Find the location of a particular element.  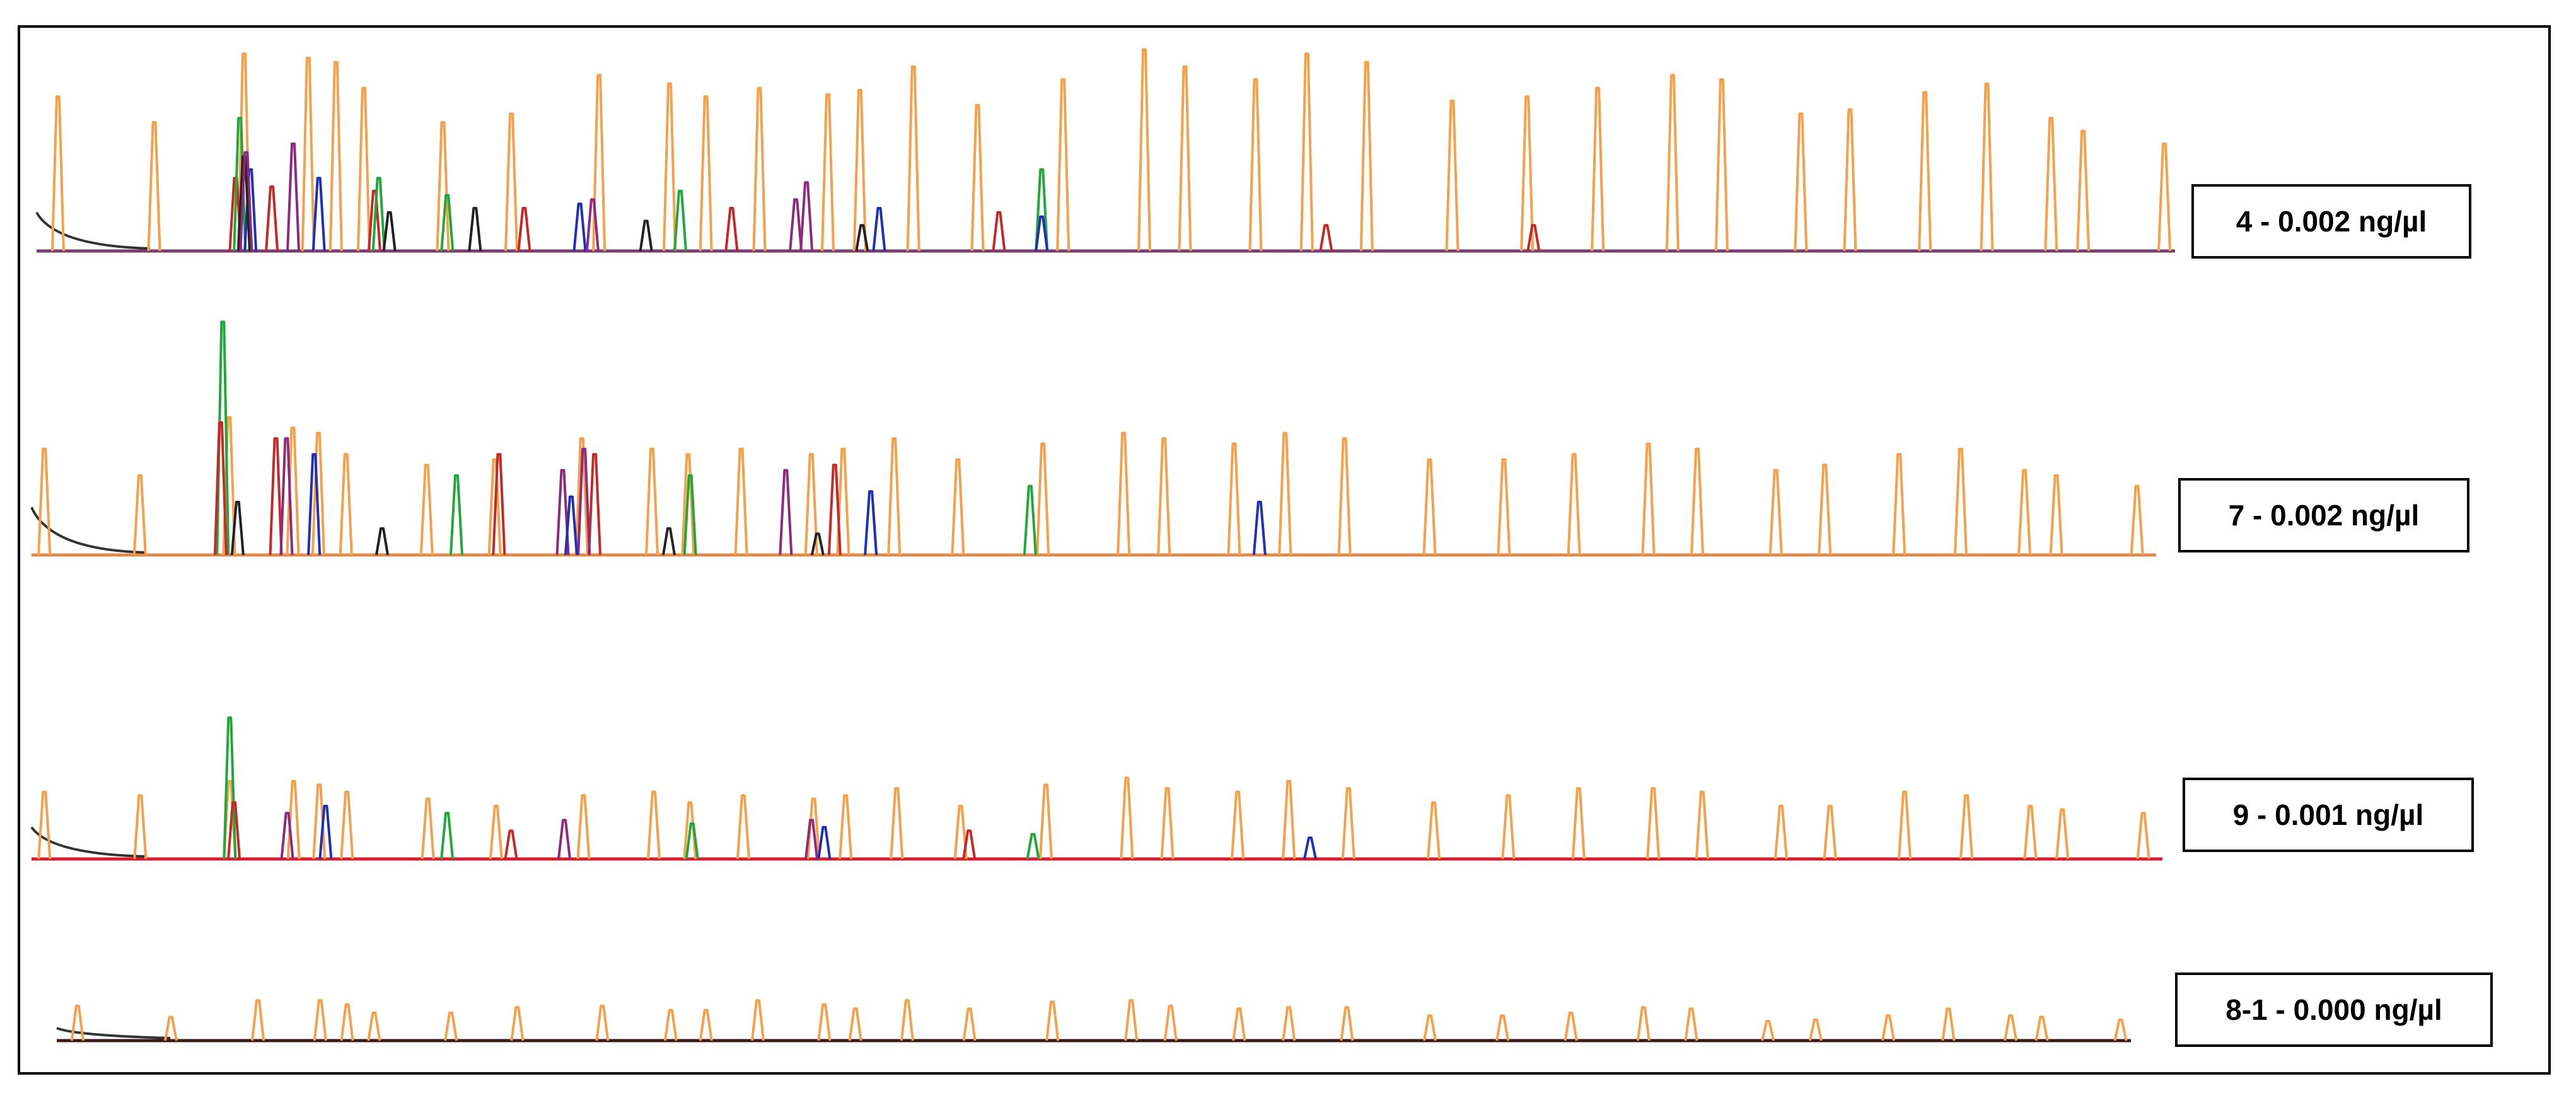

panel-2-primer-tail is located at coordinates (88, 530).